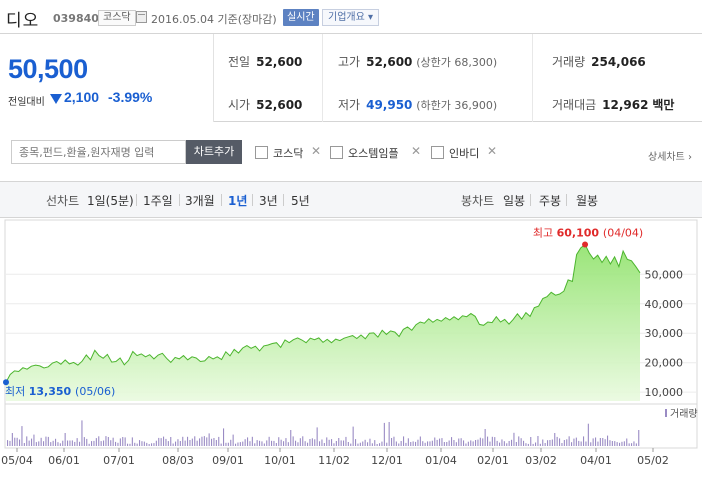 The height and width of the screenshot is (483, 702). What do you see at coordinates (214, 152) in the screenshot?
I see `add-chart-button: 차트추가` at bounding box center [214, 152].